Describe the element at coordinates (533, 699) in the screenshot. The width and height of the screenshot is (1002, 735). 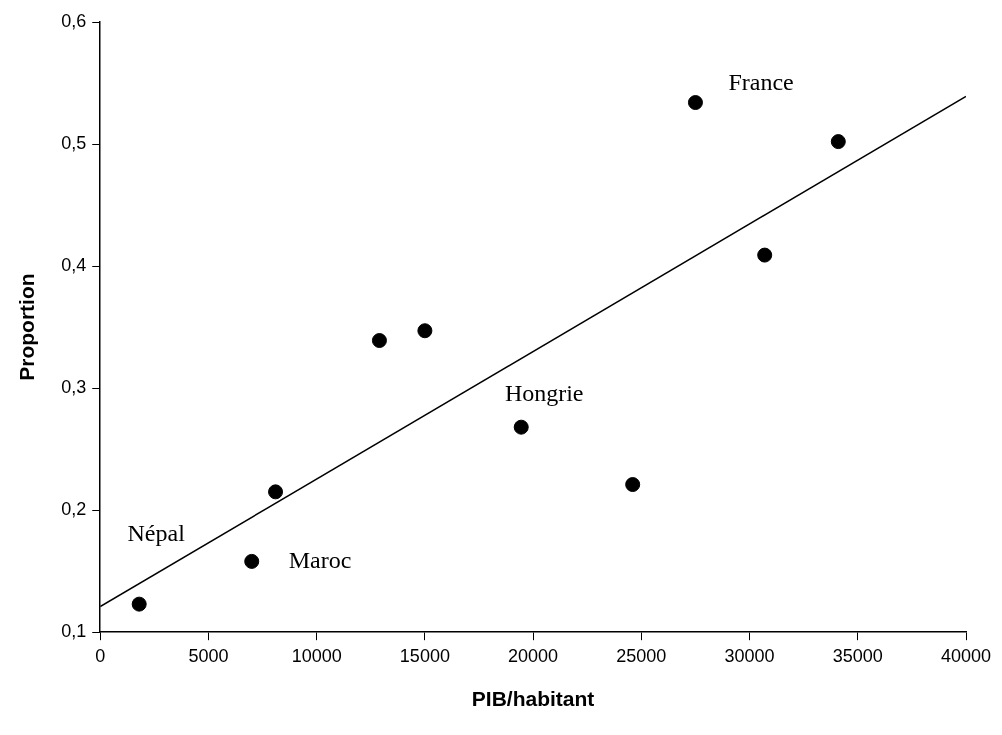
I see `x-axis-title: PIB/habitant` at that location.